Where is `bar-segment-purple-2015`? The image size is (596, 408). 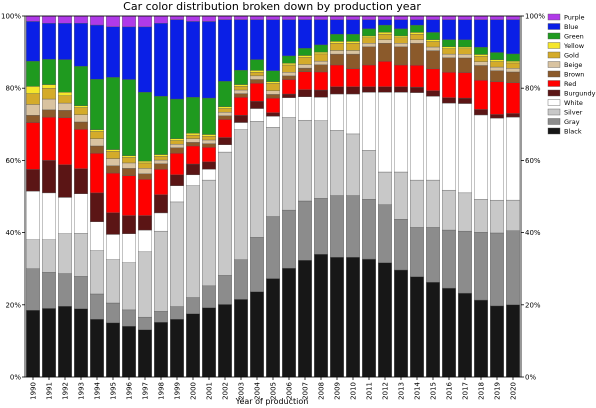 bar-segment-purple-2015 is located at coordinates (433, 17).